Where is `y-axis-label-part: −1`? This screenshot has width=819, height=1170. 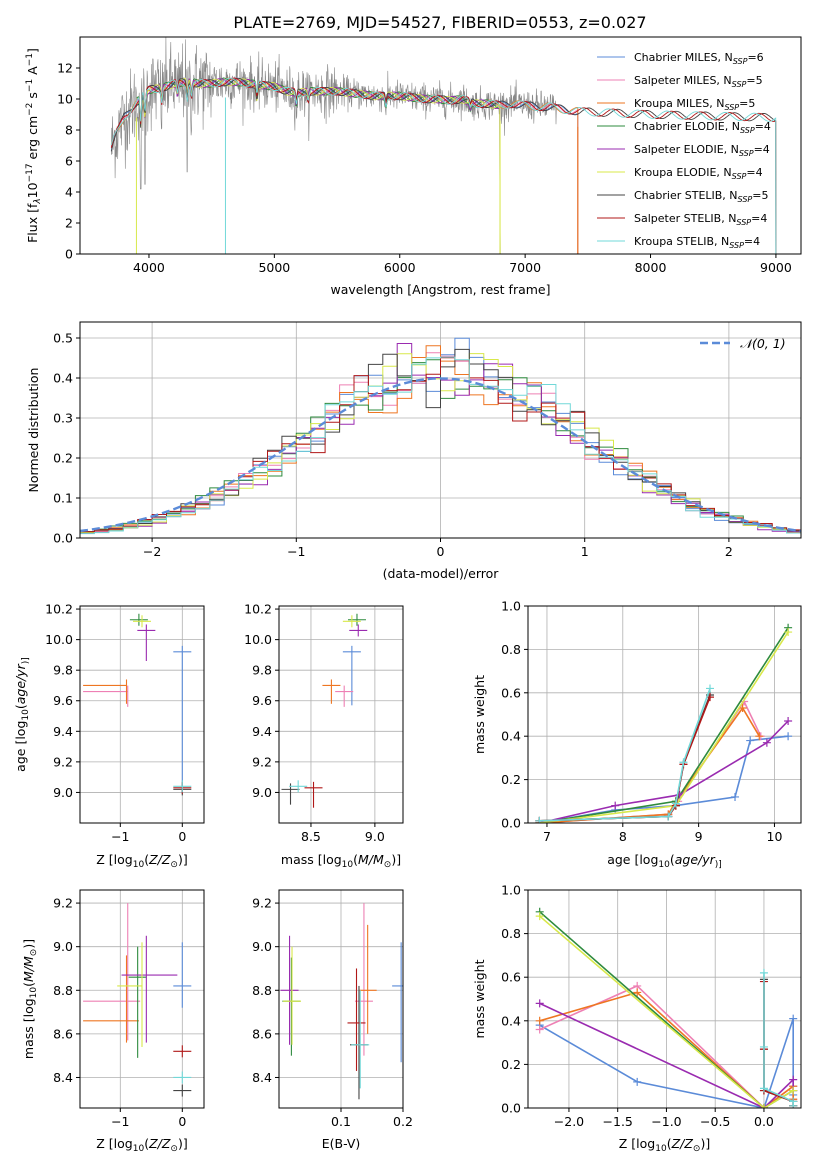 y-axis-label-part: −1 is located at coordinates (30, 85).